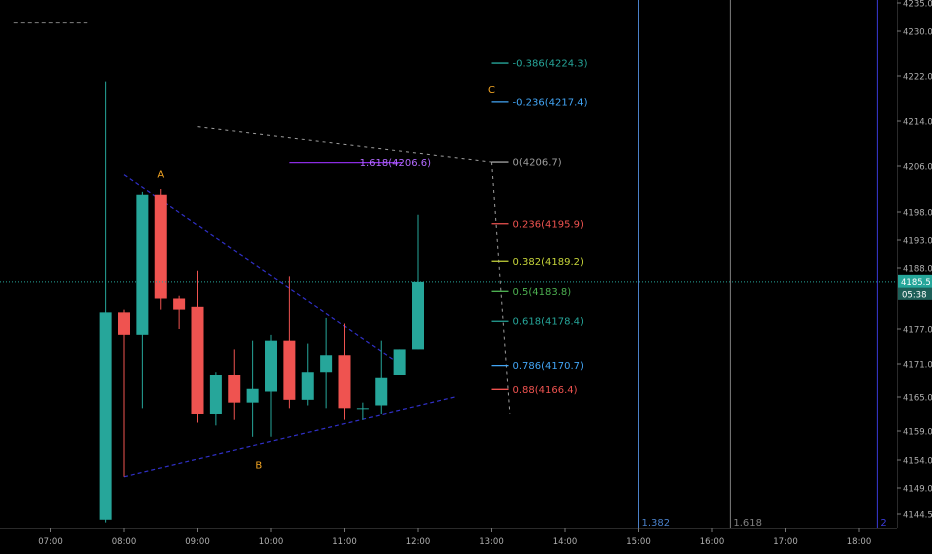 The width and height of the screenshot is (932, 554). I want to click on fib-level-label: 0.88(4166.4), so click(545, 390).